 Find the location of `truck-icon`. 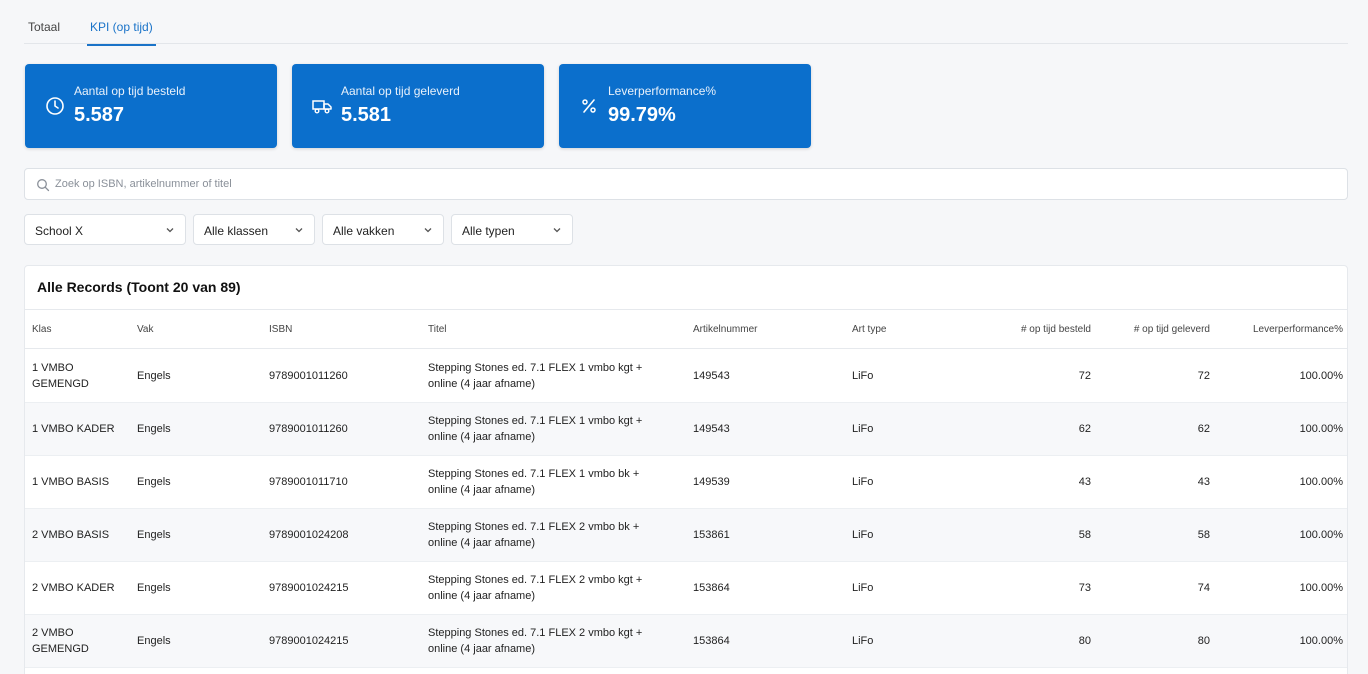

truck-icon is located at coordinates (322, 107).